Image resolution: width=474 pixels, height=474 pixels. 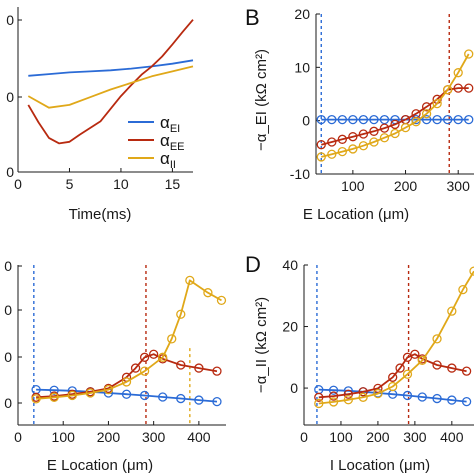 What do you see at coordinates (261, 100) in the screenshot?
I see `panel-b-ylabel: −α_EI (kΩ cm²)` at bounding box center [261, 100].